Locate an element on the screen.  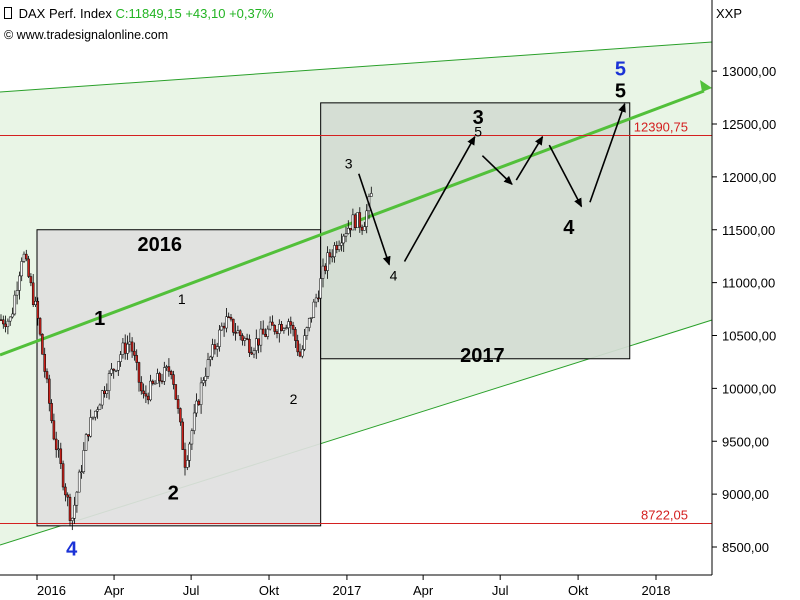
quote-text: C:11849,15 +43,10 +0,37% is located at coordinates (194, 13).